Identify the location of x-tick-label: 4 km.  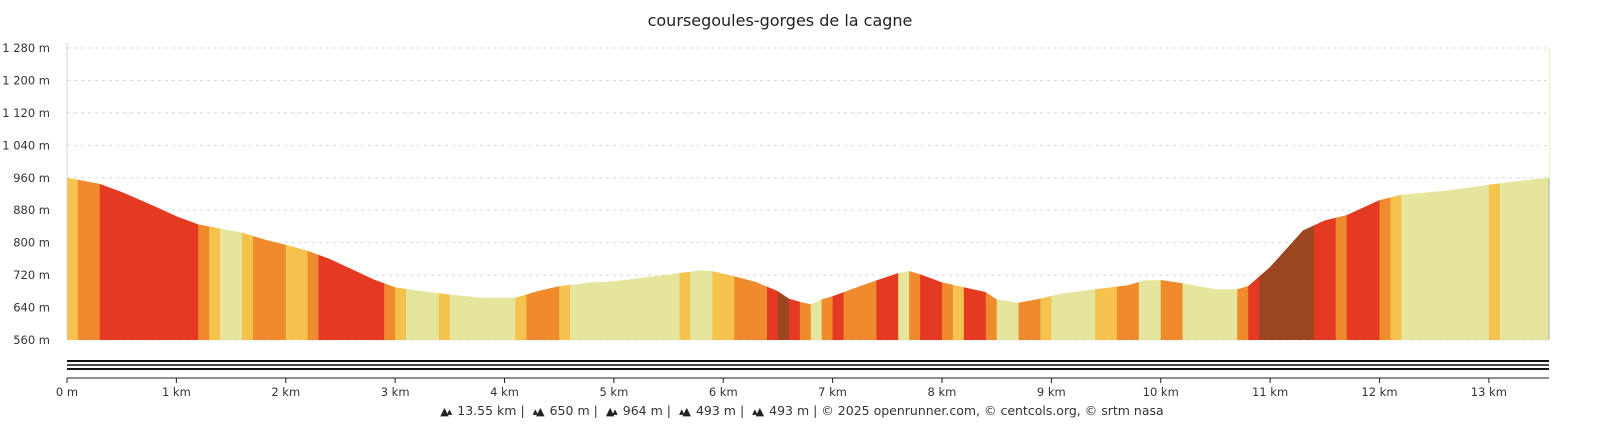
(504, 392).